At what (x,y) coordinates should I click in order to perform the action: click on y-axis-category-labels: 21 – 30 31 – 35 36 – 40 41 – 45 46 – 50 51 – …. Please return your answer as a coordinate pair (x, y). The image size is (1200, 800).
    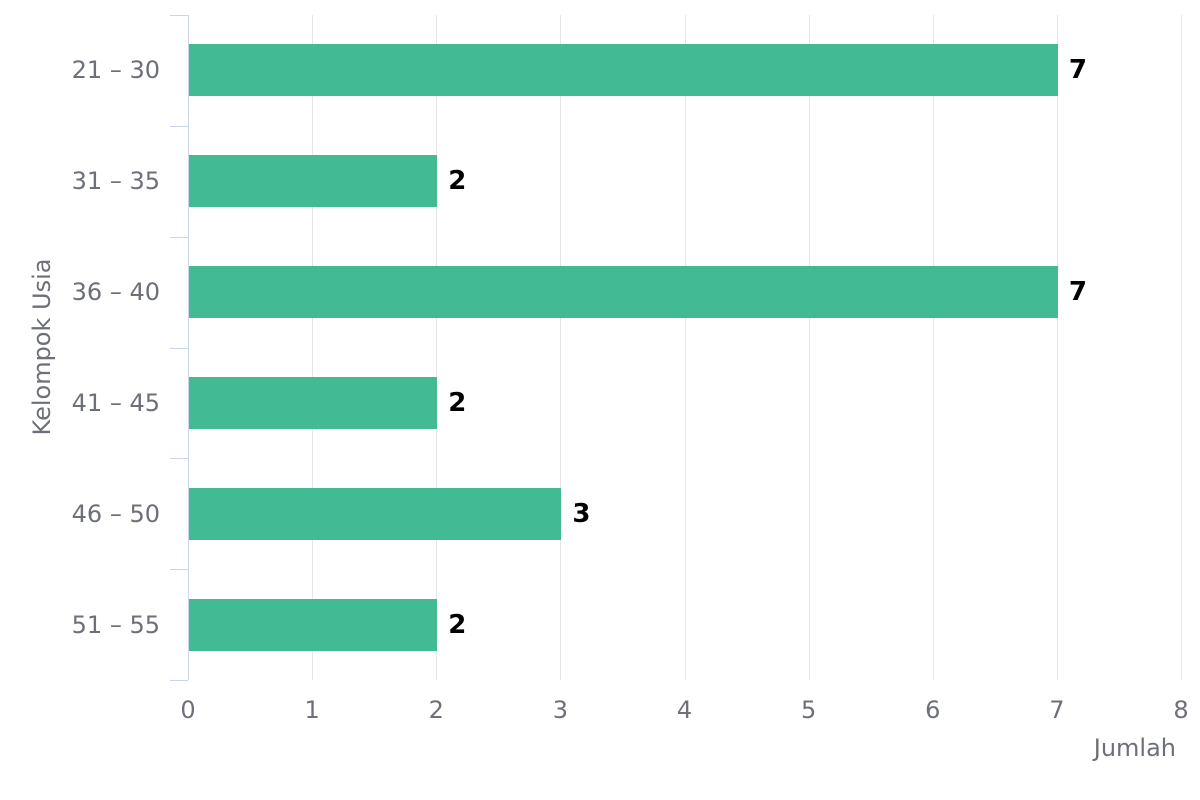
    Looking at the image, I should click on (80, 347).